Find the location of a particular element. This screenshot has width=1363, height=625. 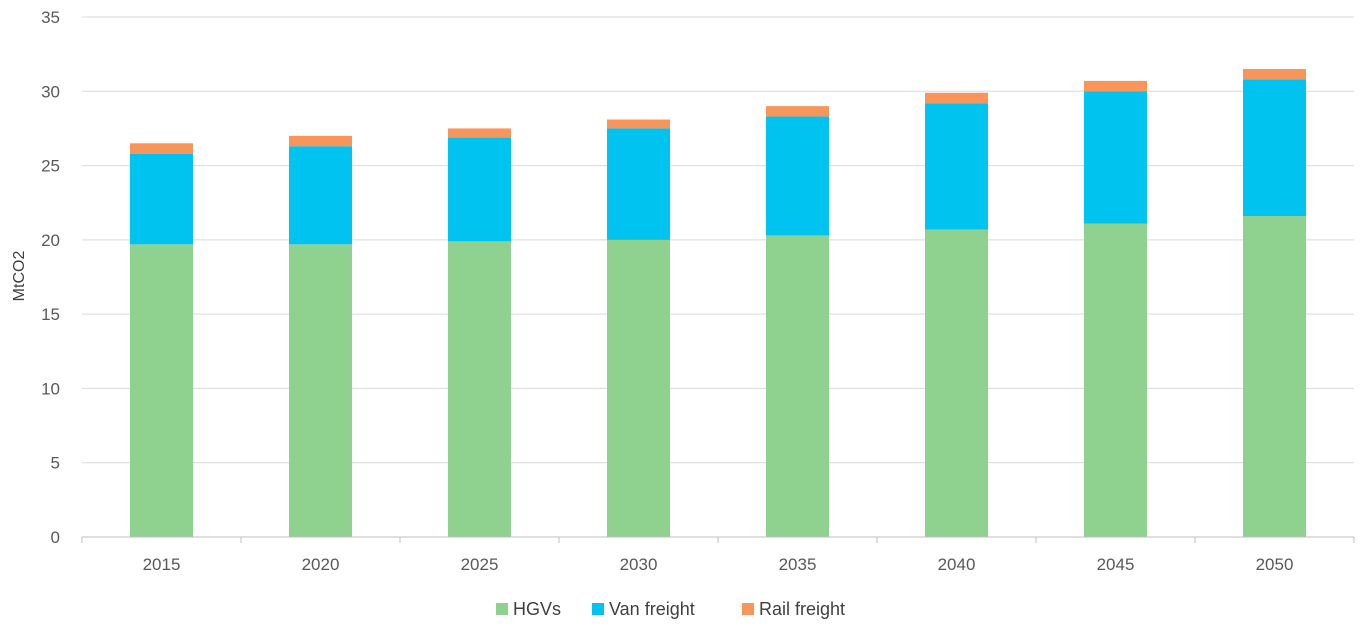

bar-rail-freight-2025 is located at coordinates (479, 133).